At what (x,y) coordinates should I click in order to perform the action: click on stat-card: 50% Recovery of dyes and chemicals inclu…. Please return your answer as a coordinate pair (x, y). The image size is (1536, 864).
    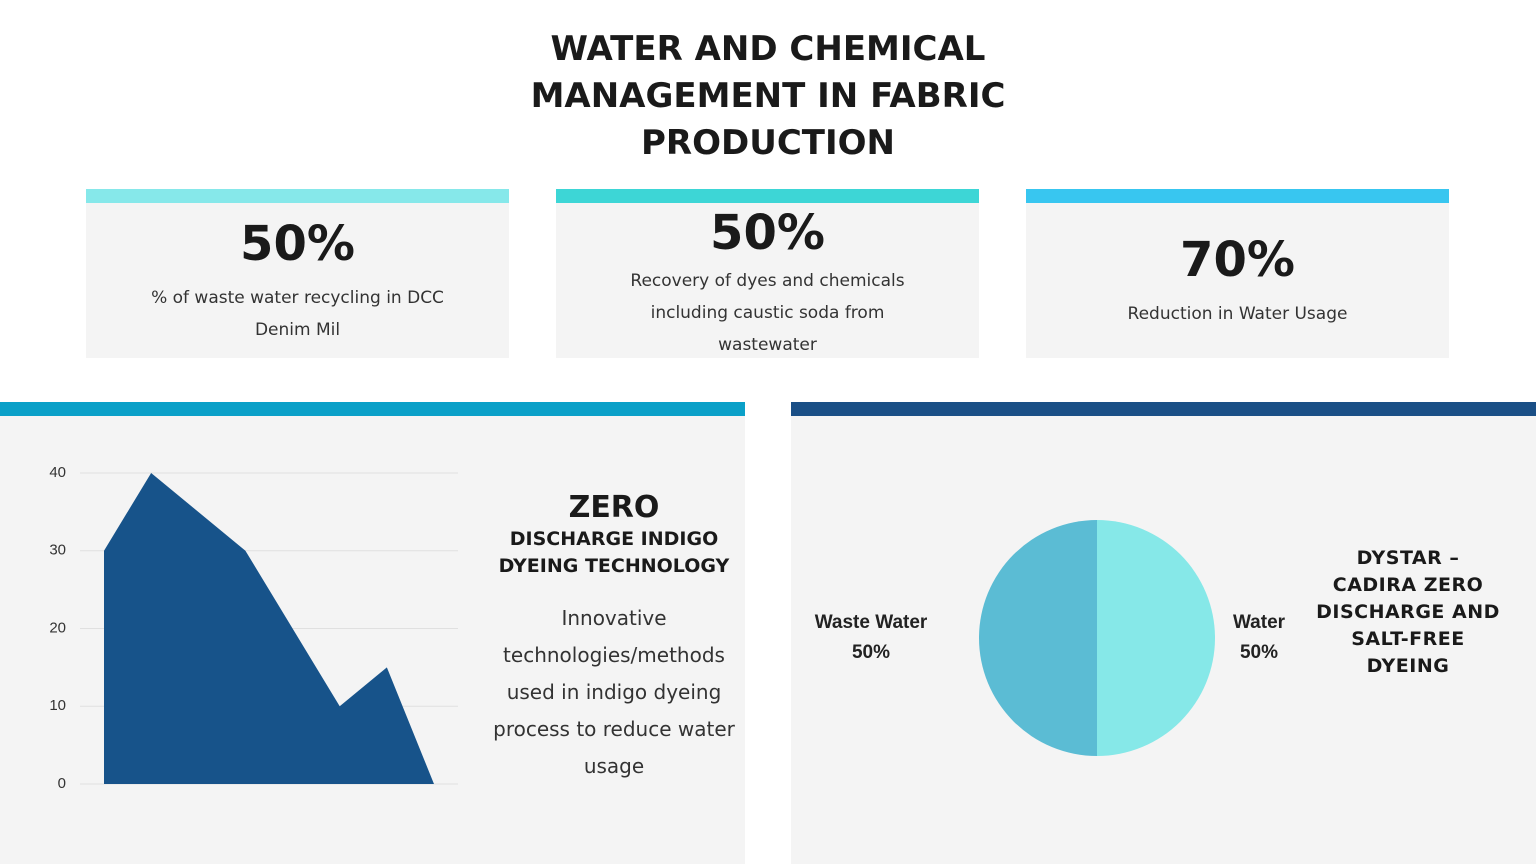
    Looking at the image, I should click on (767, 280).